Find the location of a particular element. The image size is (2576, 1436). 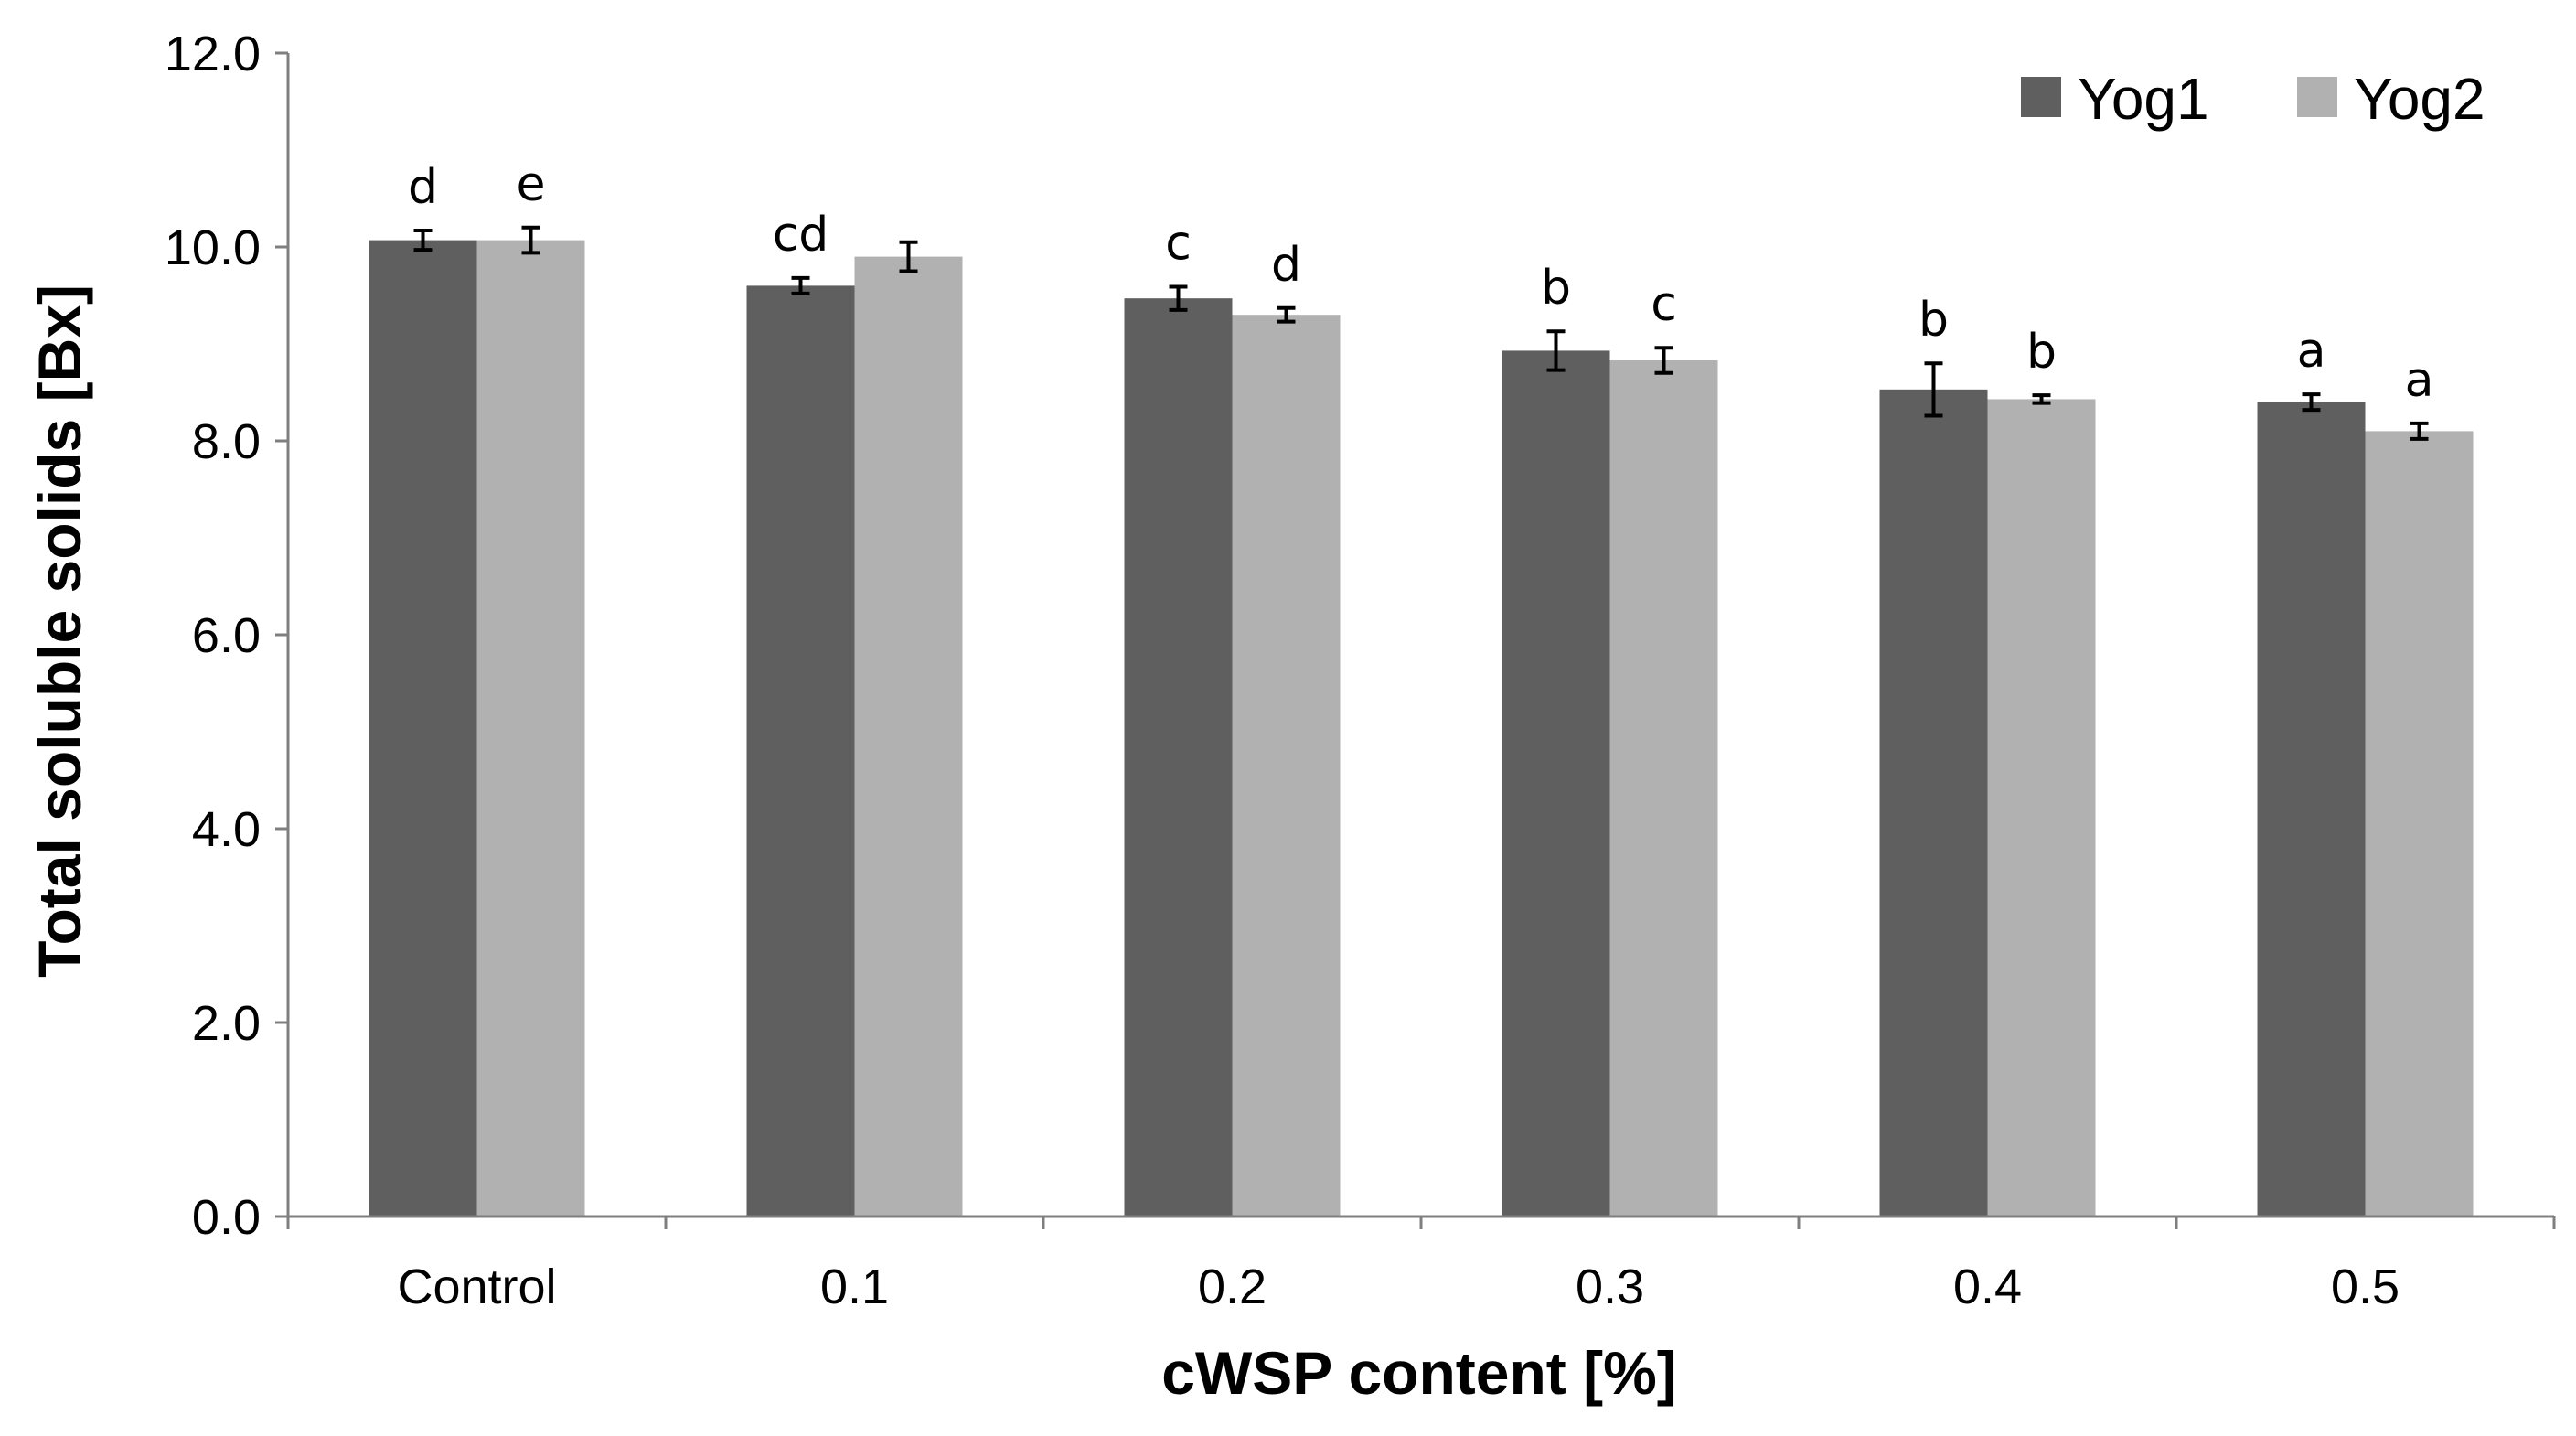

bar-yog2-control is located at coordinates (530, 728).